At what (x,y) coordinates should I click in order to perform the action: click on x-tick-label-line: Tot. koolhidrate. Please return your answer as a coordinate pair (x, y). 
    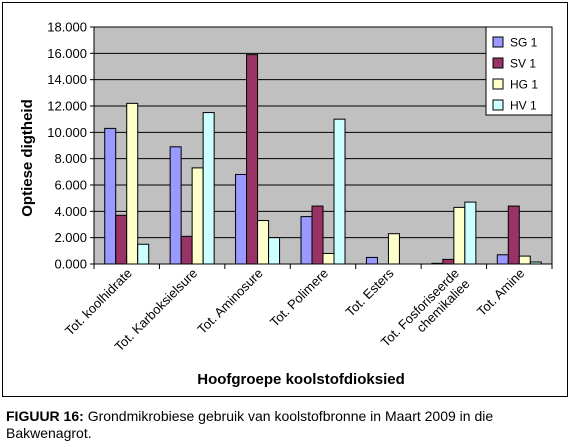
    Looking at the image, I should click on (98, 302).